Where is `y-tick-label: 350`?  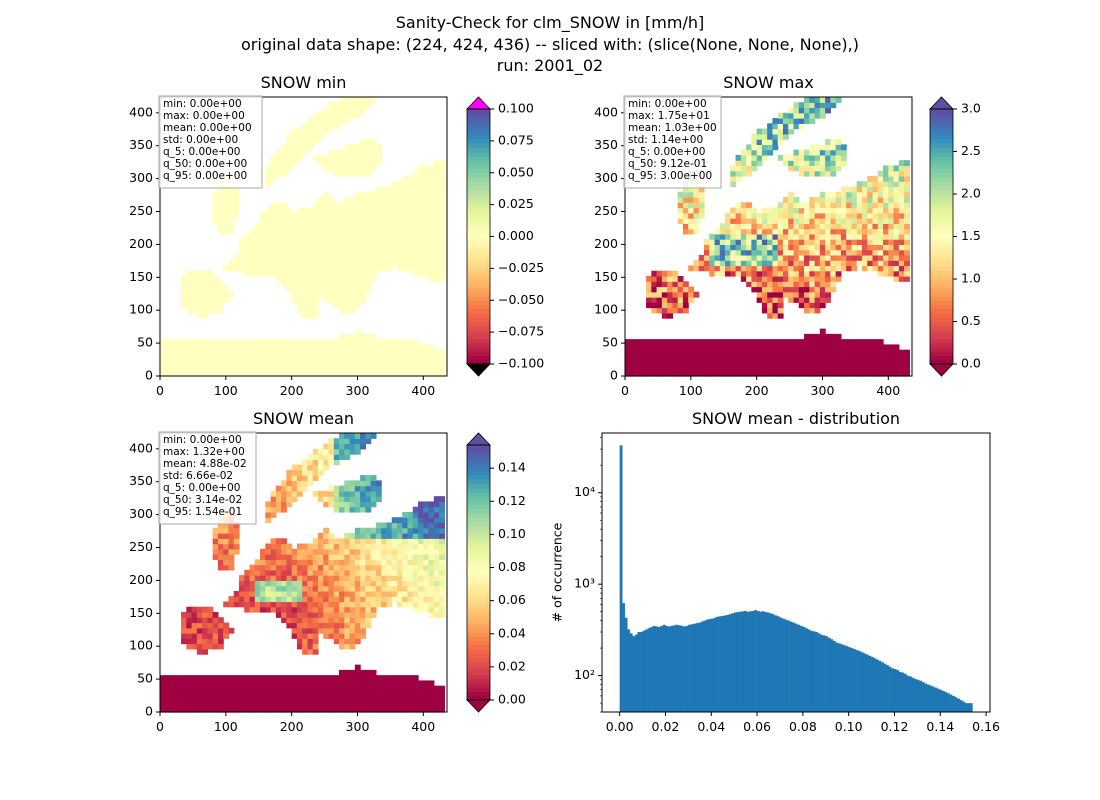 y-tick-label: 350 is located at coordinates (606, 144).